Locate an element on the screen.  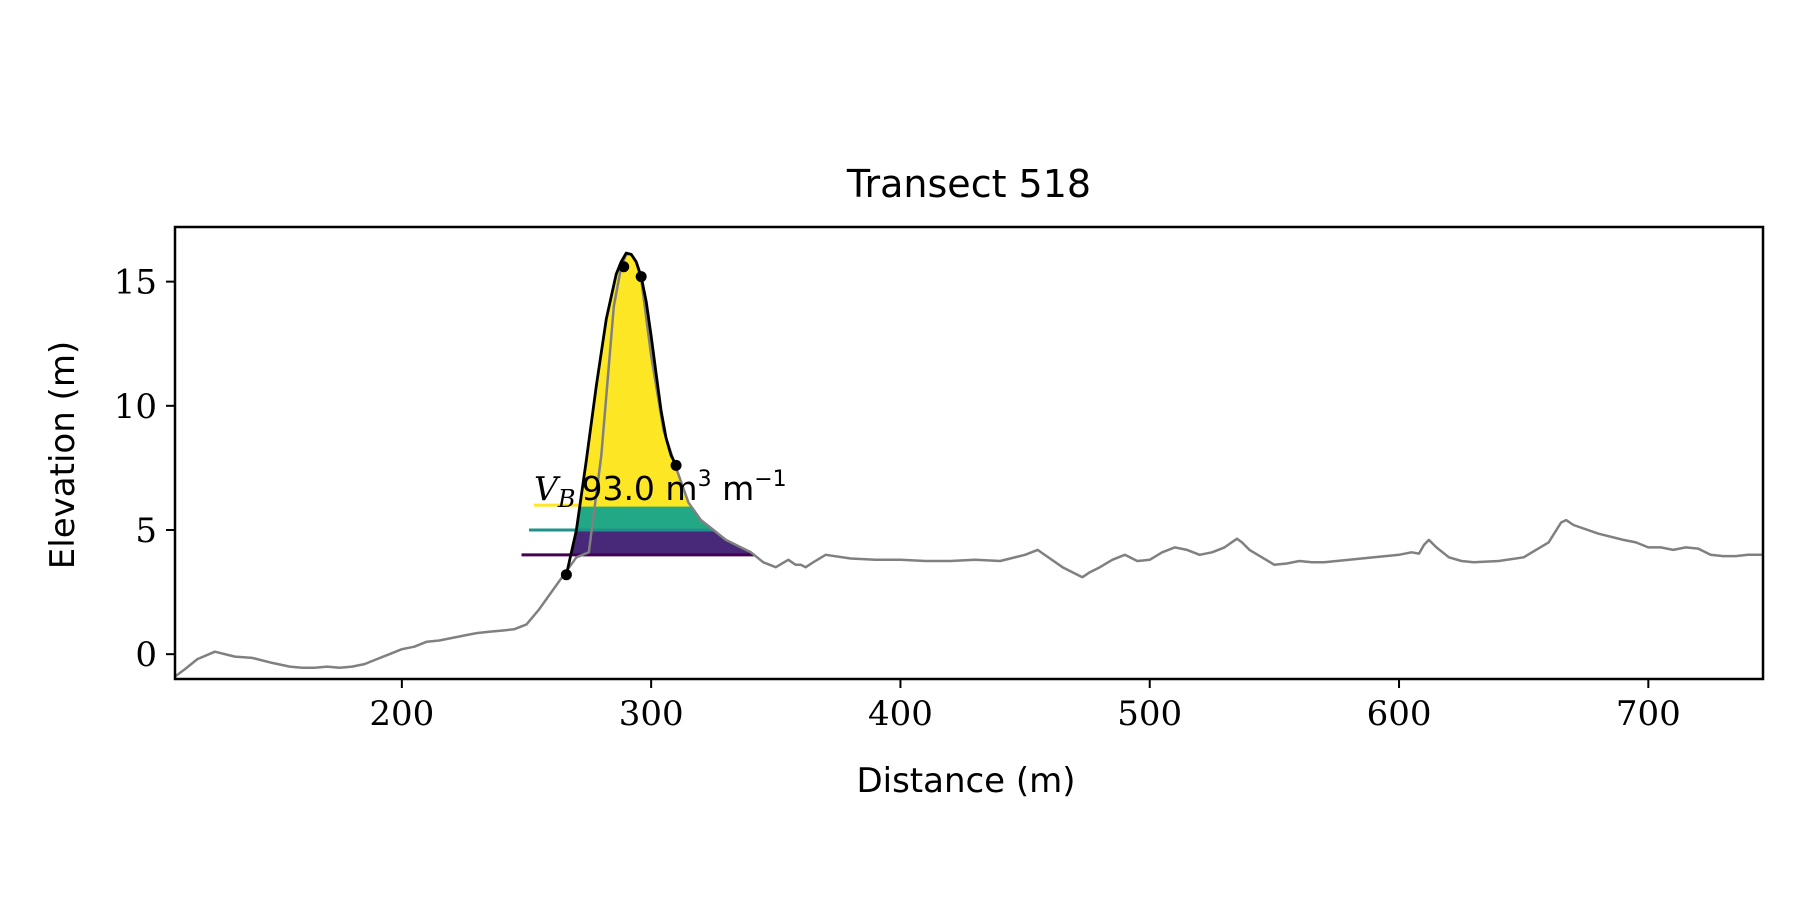
volume-annotation: VB 93.0 m3 m−1 is located at coordinates (660, 490).